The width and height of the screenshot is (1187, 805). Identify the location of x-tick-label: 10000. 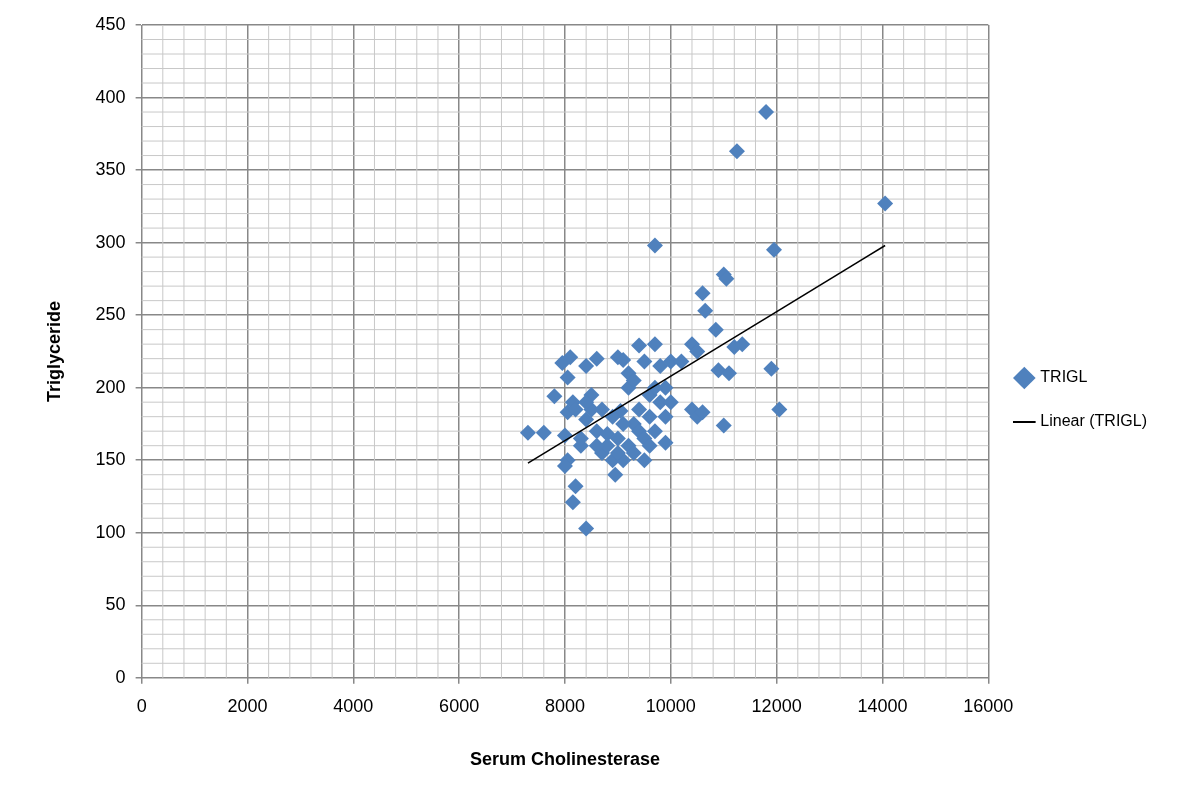
(670, 705).